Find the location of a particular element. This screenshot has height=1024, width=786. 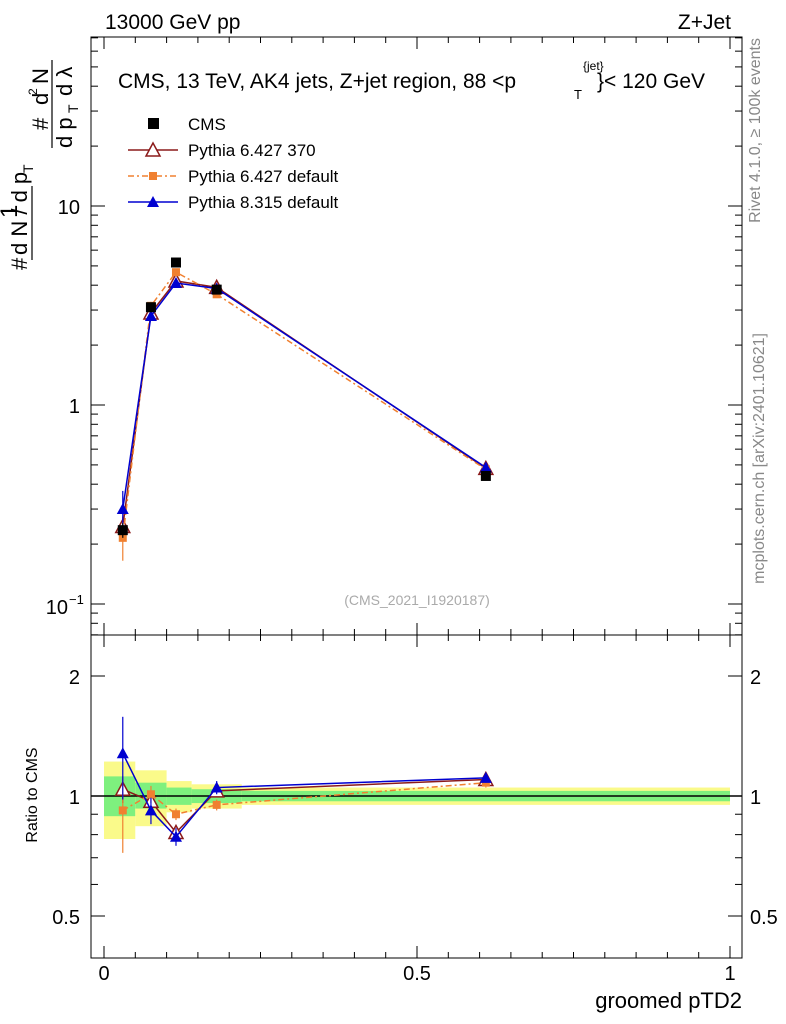

ratio-series-pythia-8-315-default is located at coordinates (304, 781).